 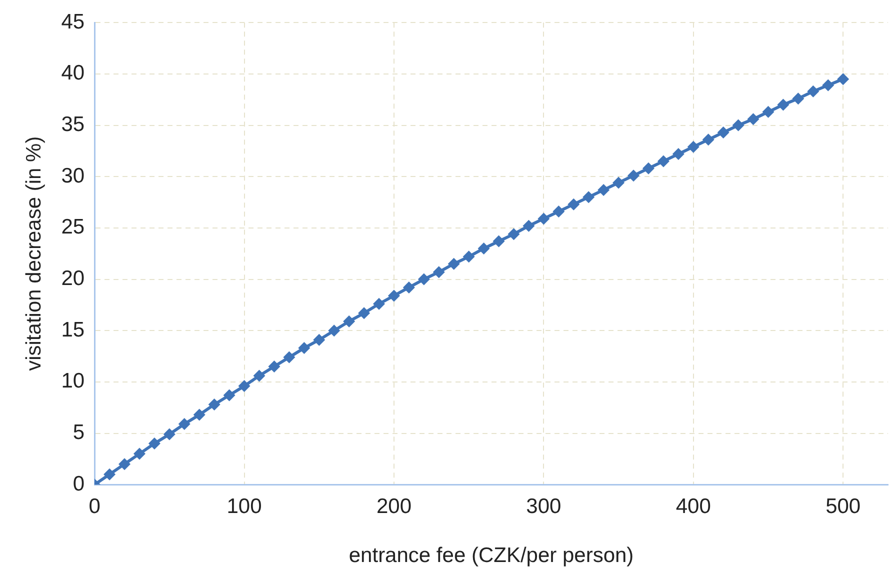 I want to click on x-axis-title: entrance fee (CZK/per person), so click(x=491, y=556).